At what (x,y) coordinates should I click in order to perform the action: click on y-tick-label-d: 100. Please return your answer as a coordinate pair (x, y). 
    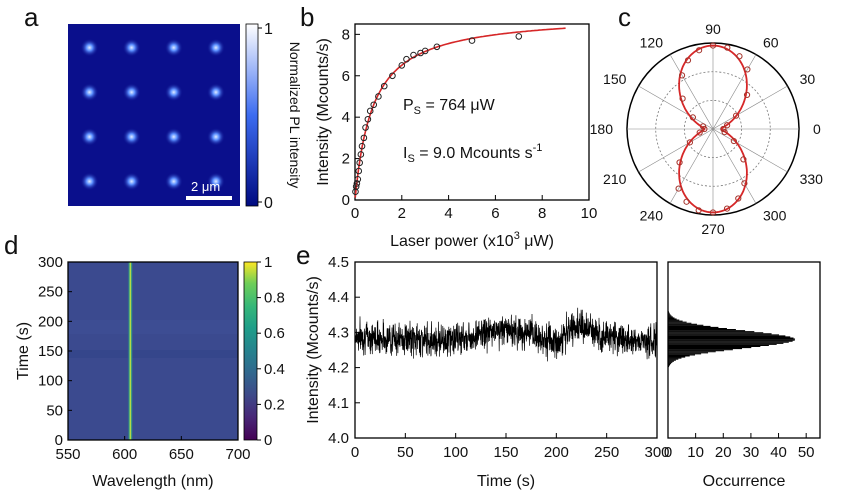
    Looking at the image, I should click on (50, 381).